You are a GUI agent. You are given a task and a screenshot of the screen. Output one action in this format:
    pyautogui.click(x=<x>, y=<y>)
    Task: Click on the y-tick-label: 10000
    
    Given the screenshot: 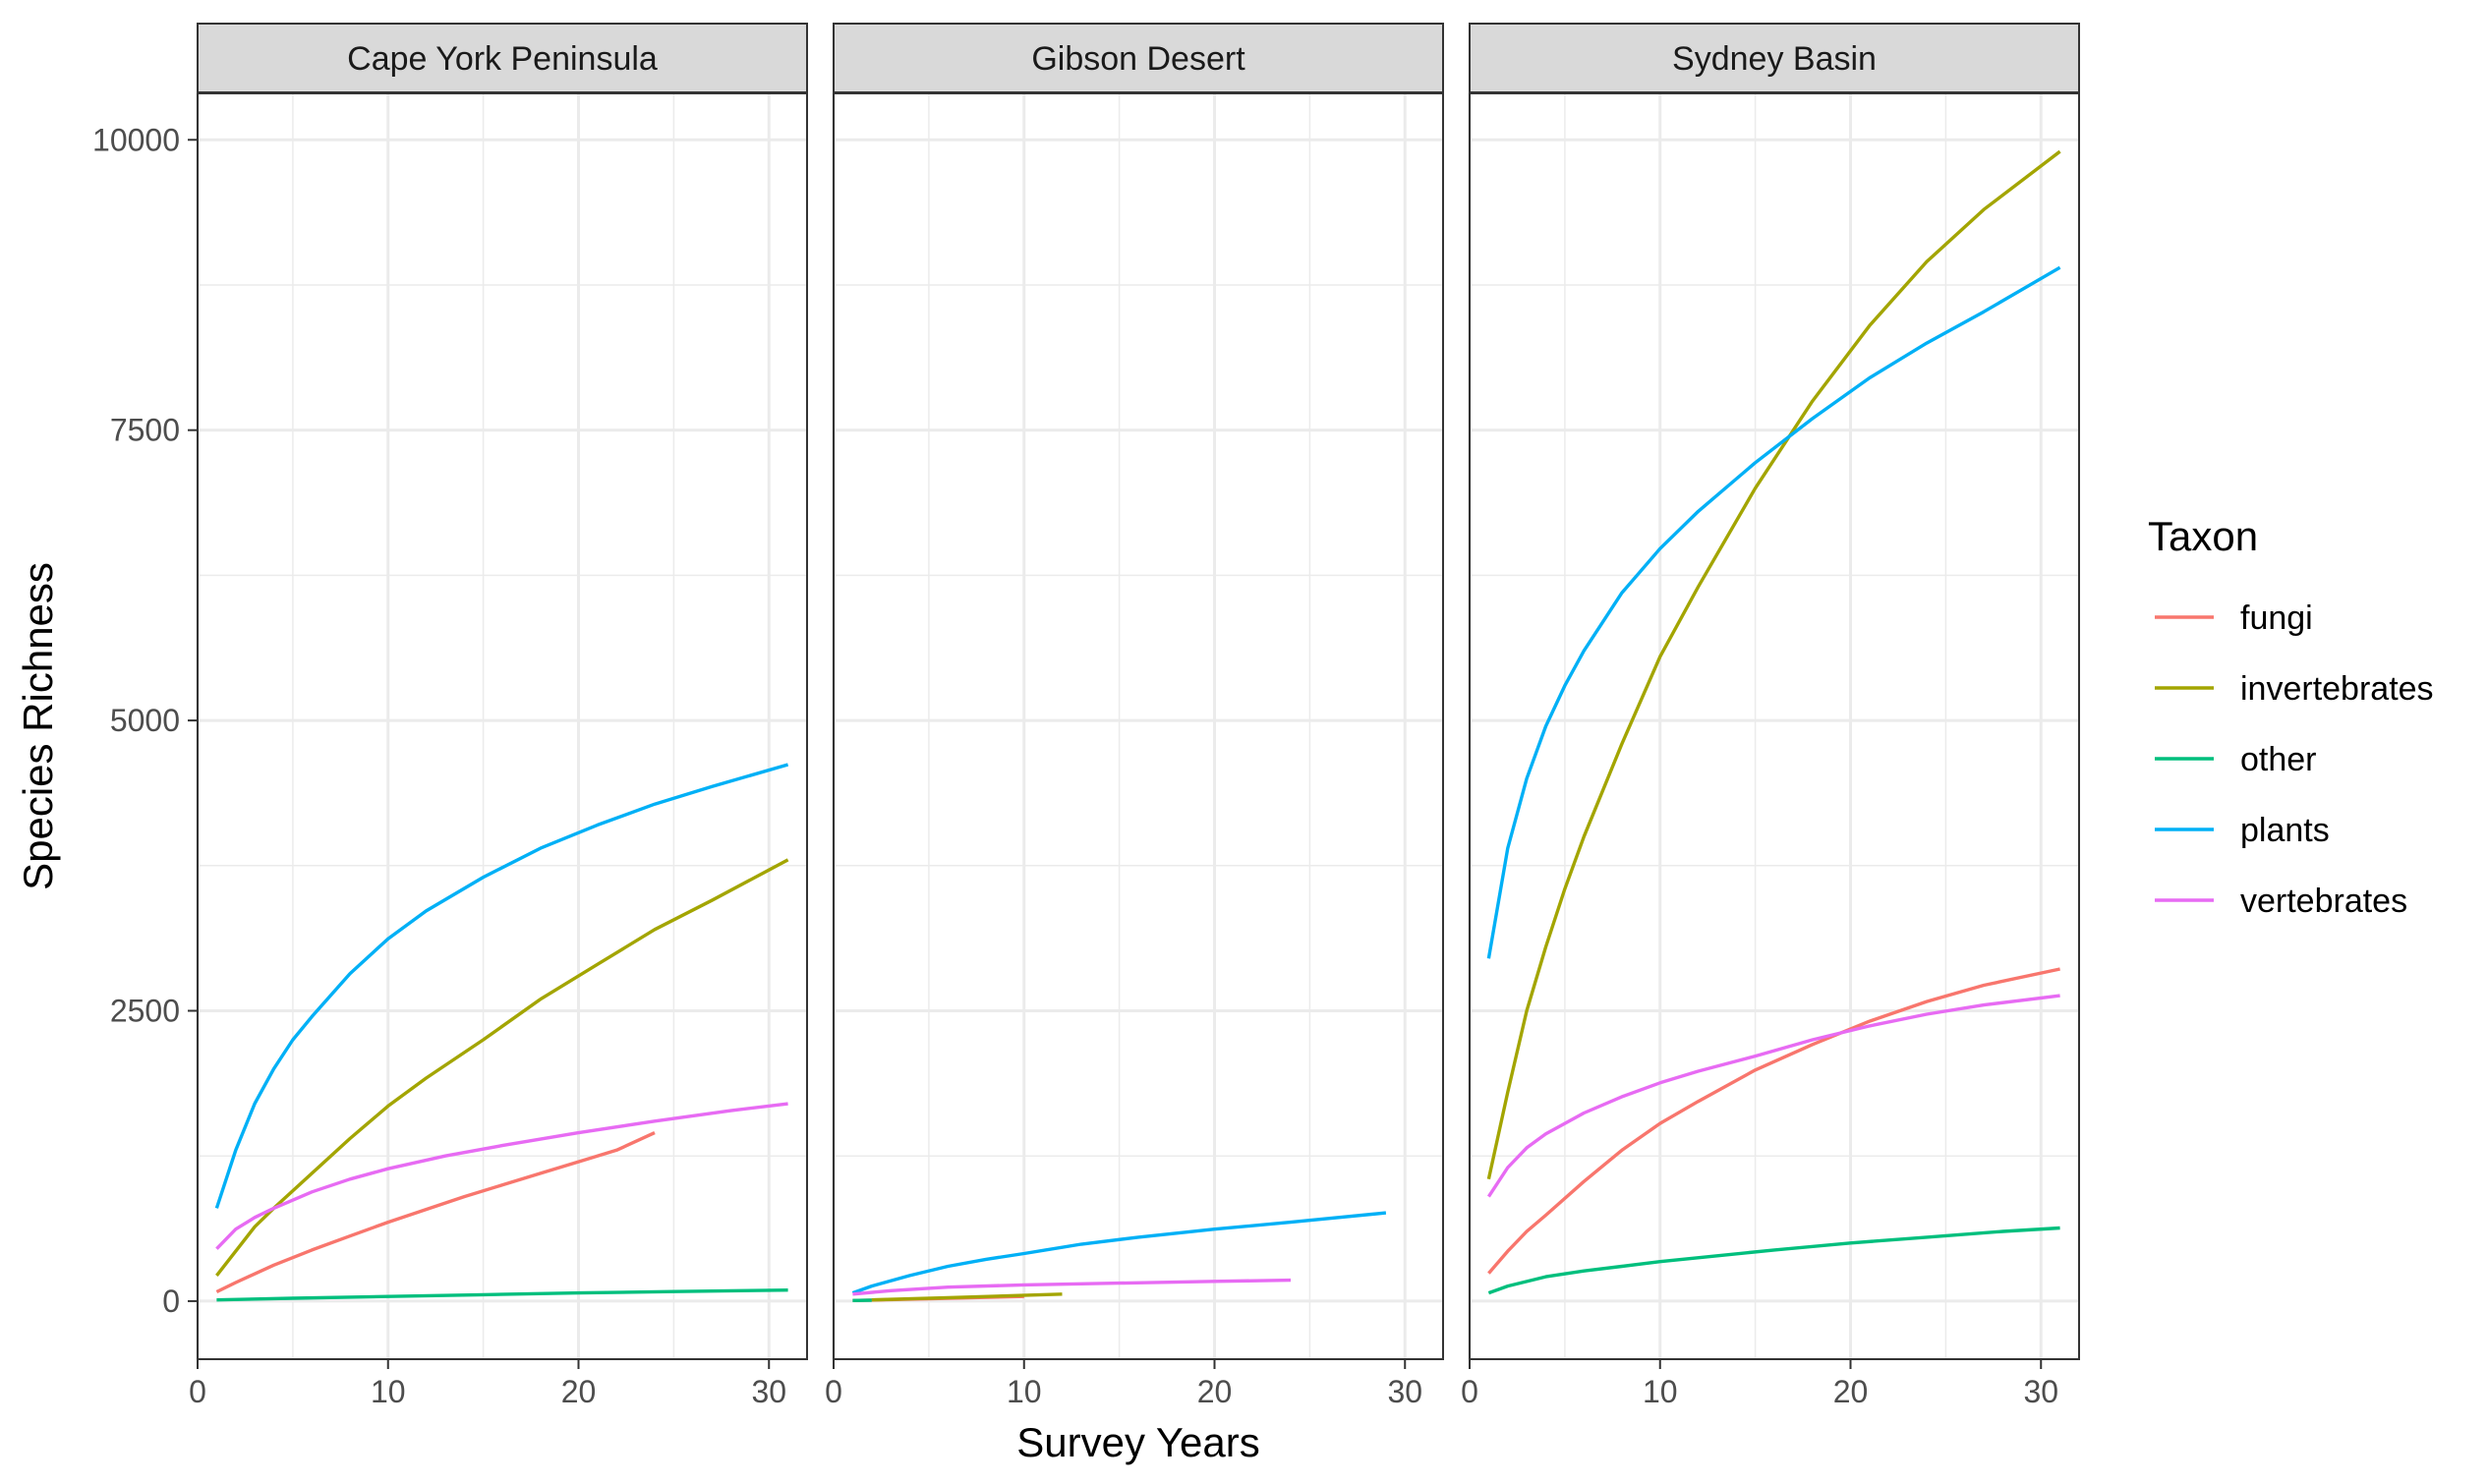 What is the action you would take?
    pyautogui.click(x=136, y=139)
    